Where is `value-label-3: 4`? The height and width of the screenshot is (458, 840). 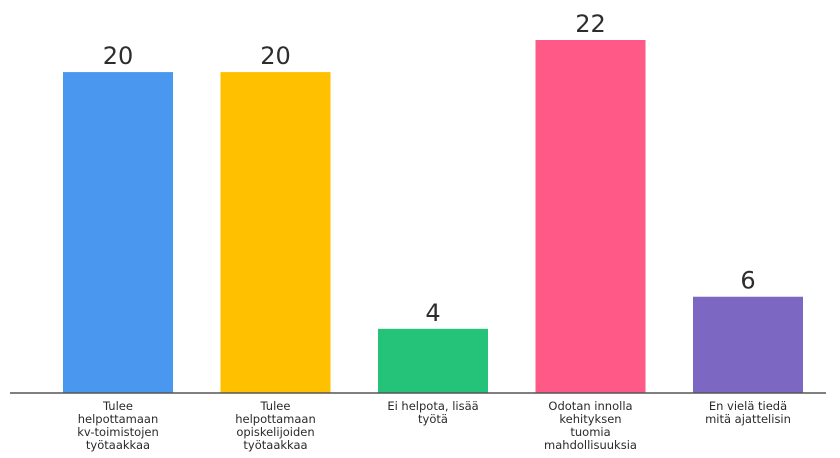
value-label-3: 4 is located at coordinates (432, 313).